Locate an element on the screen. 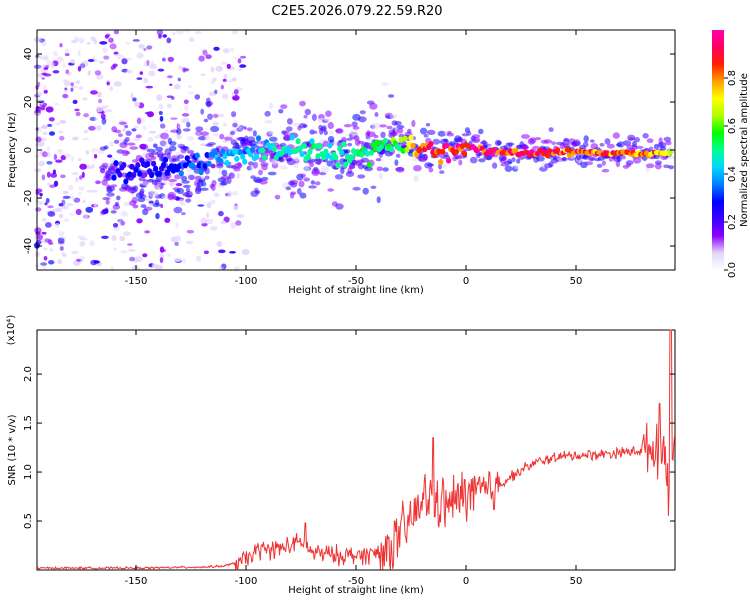 The width and height of the screenshot is (750, 600). spectrogram-x-axis-label: Height of straight line (km) is located at coordinates (356, 290).